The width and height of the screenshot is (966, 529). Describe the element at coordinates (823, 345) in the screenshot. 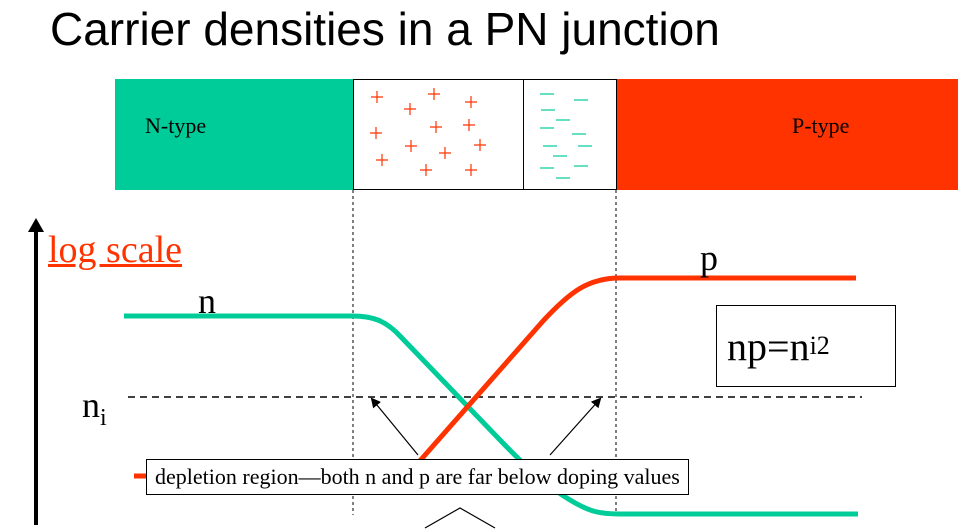

I see `equation-superscript: 2` at that location.